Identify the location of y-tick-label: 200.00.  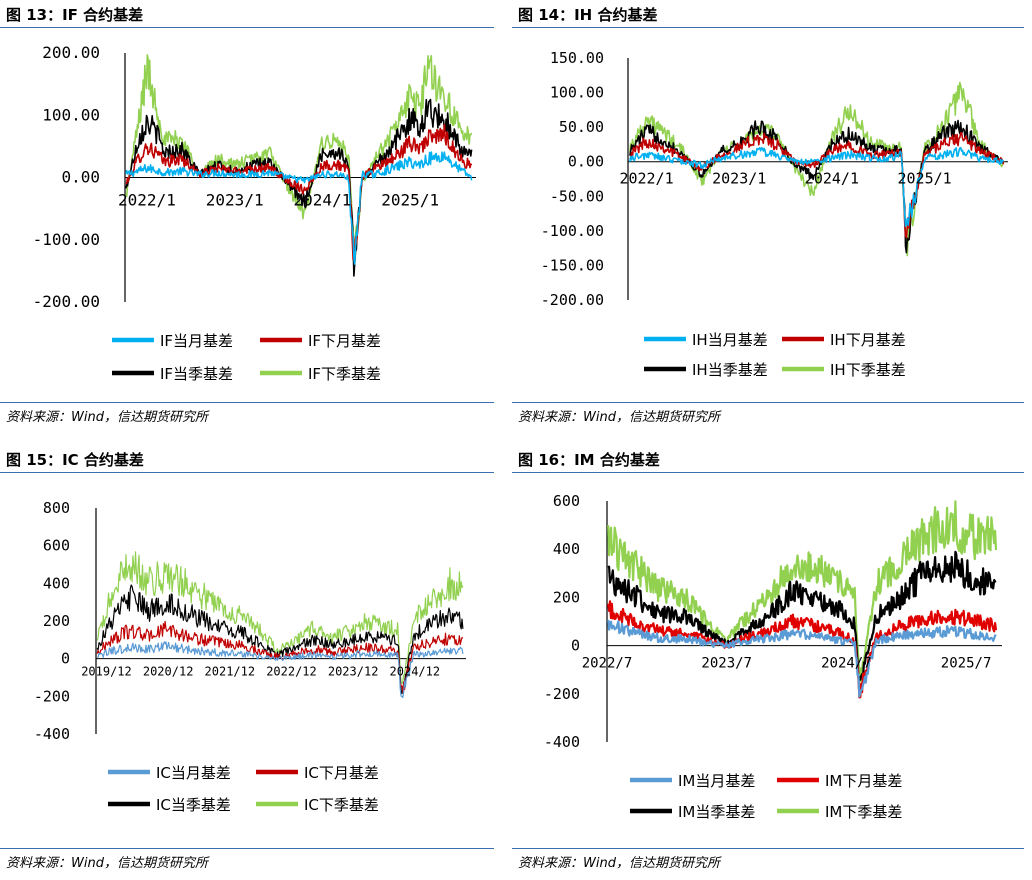
(71, 52).